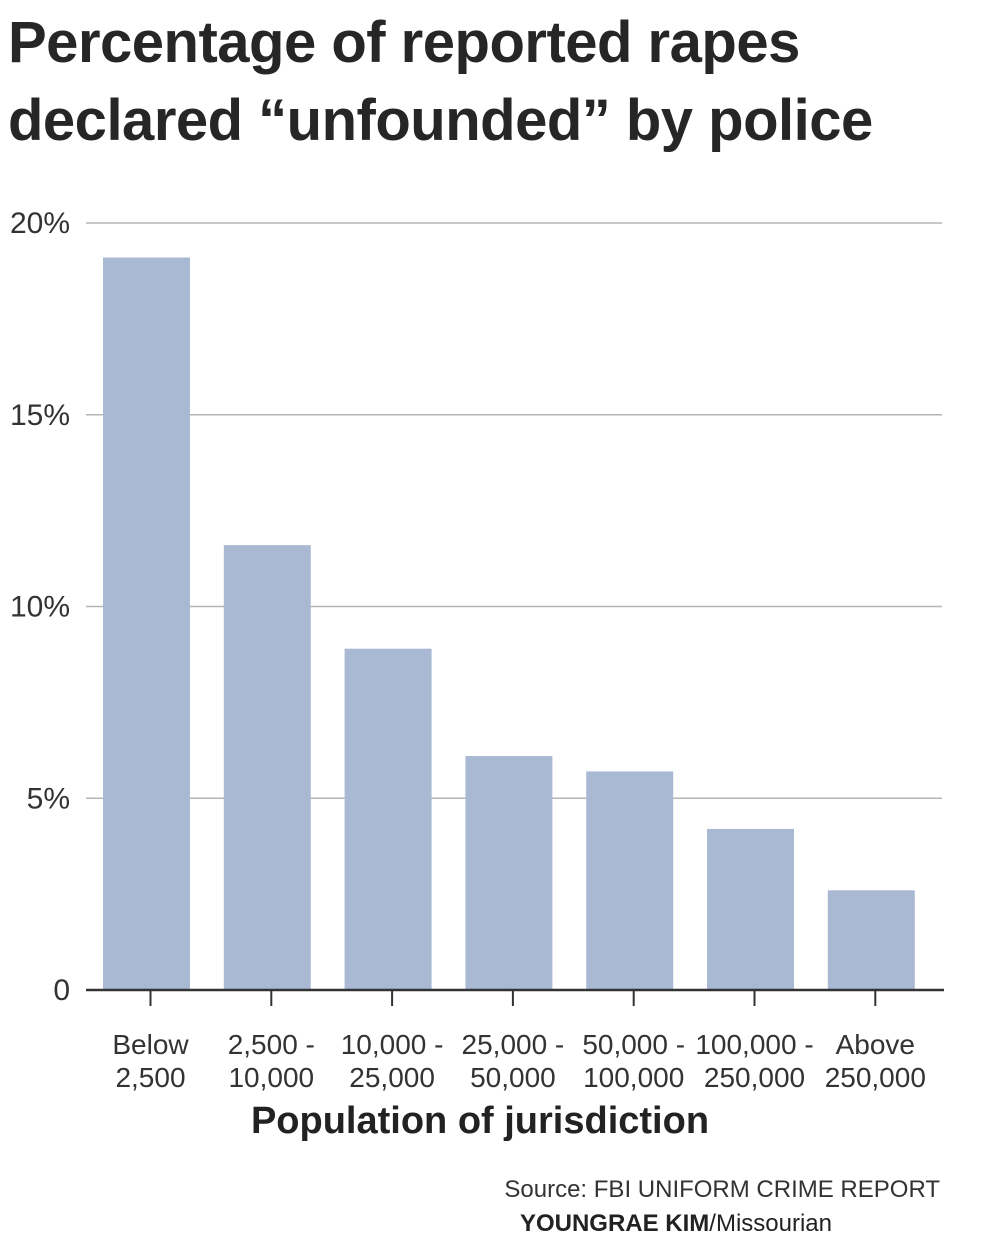 This screenshot has height=1242, width=990. I want to click on x-tick-label-line: Below, so click(150, 1044).